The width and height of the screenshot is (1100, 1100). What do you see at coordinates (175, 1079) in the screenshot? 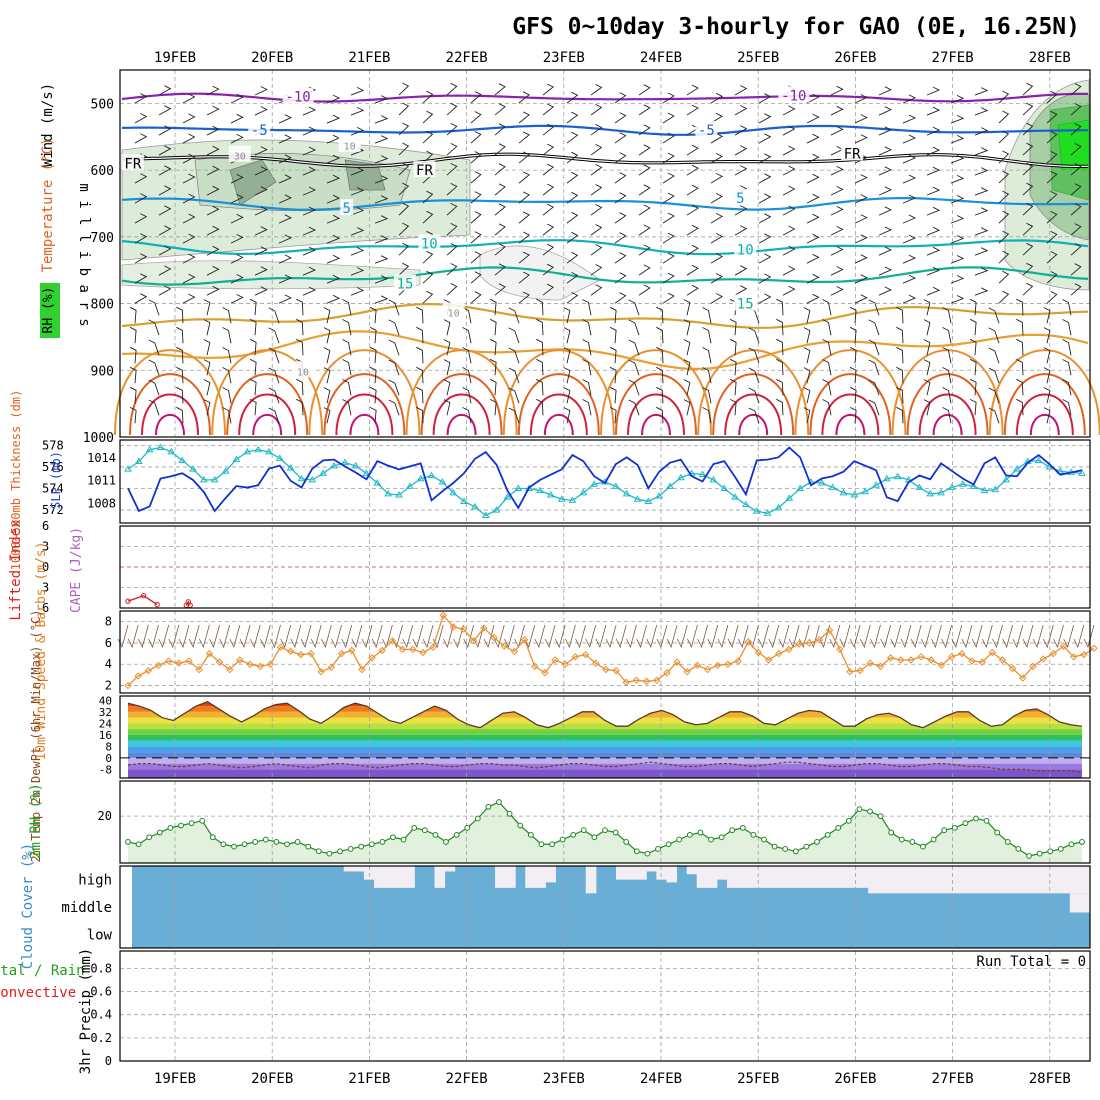
I see `date-label-bottom: 19FEB` at bounding box center [175, 1079].